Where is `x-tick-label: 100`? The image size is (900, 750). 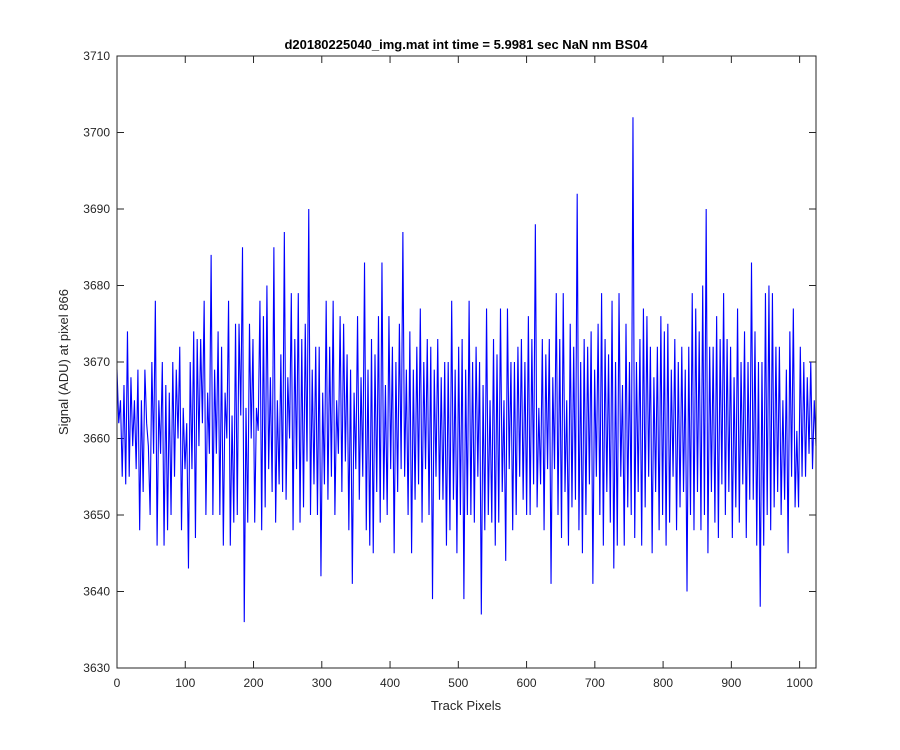
x-tick-label: 100 is located at coordinates (185, 683).